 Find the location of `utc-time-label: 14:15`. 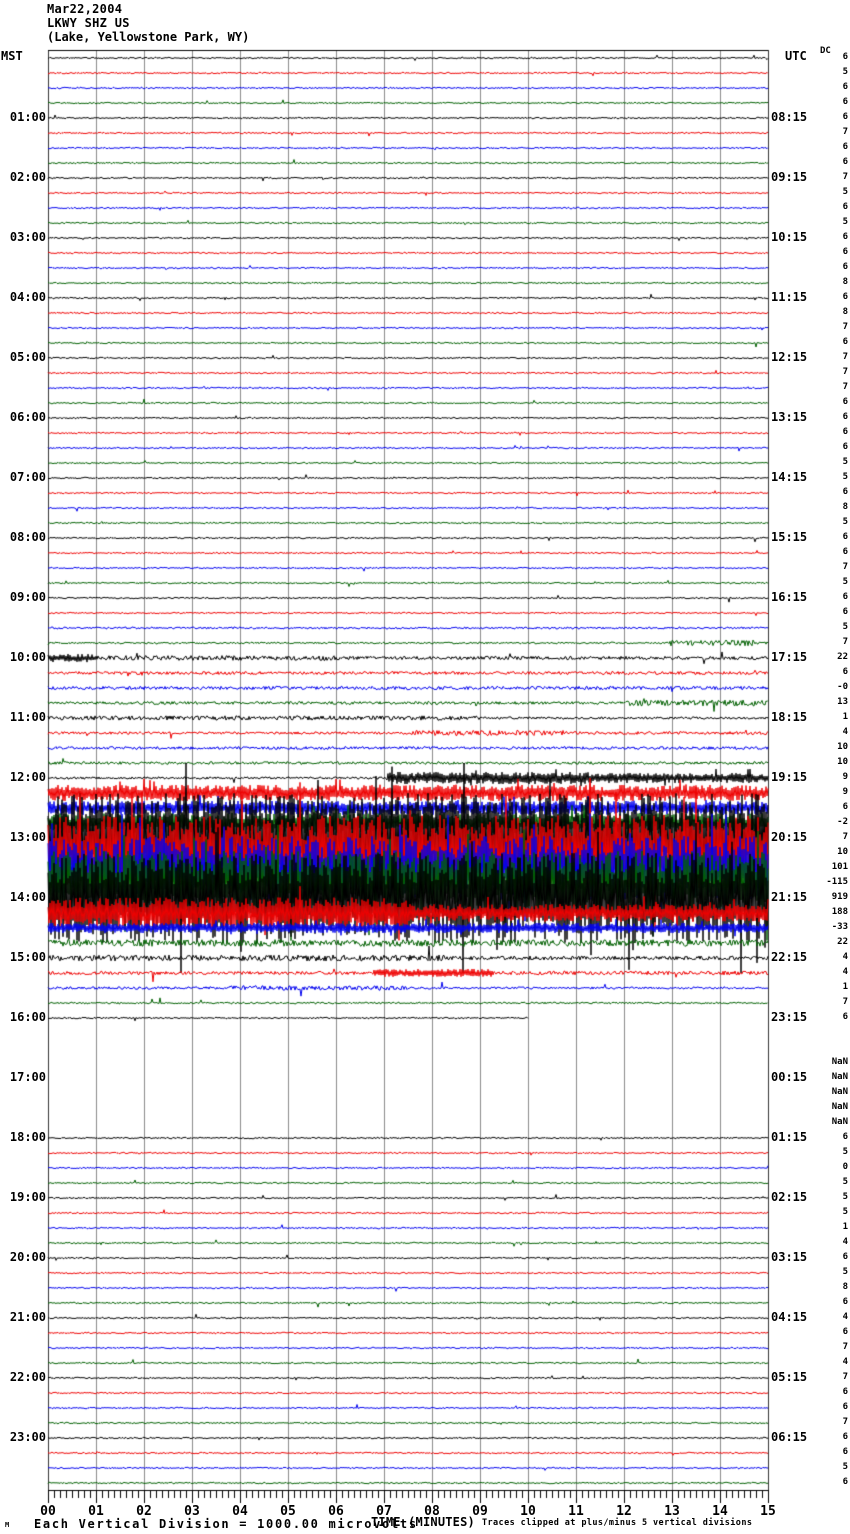

utc-time-label: 14:15 is located at coordinates (789, 477).